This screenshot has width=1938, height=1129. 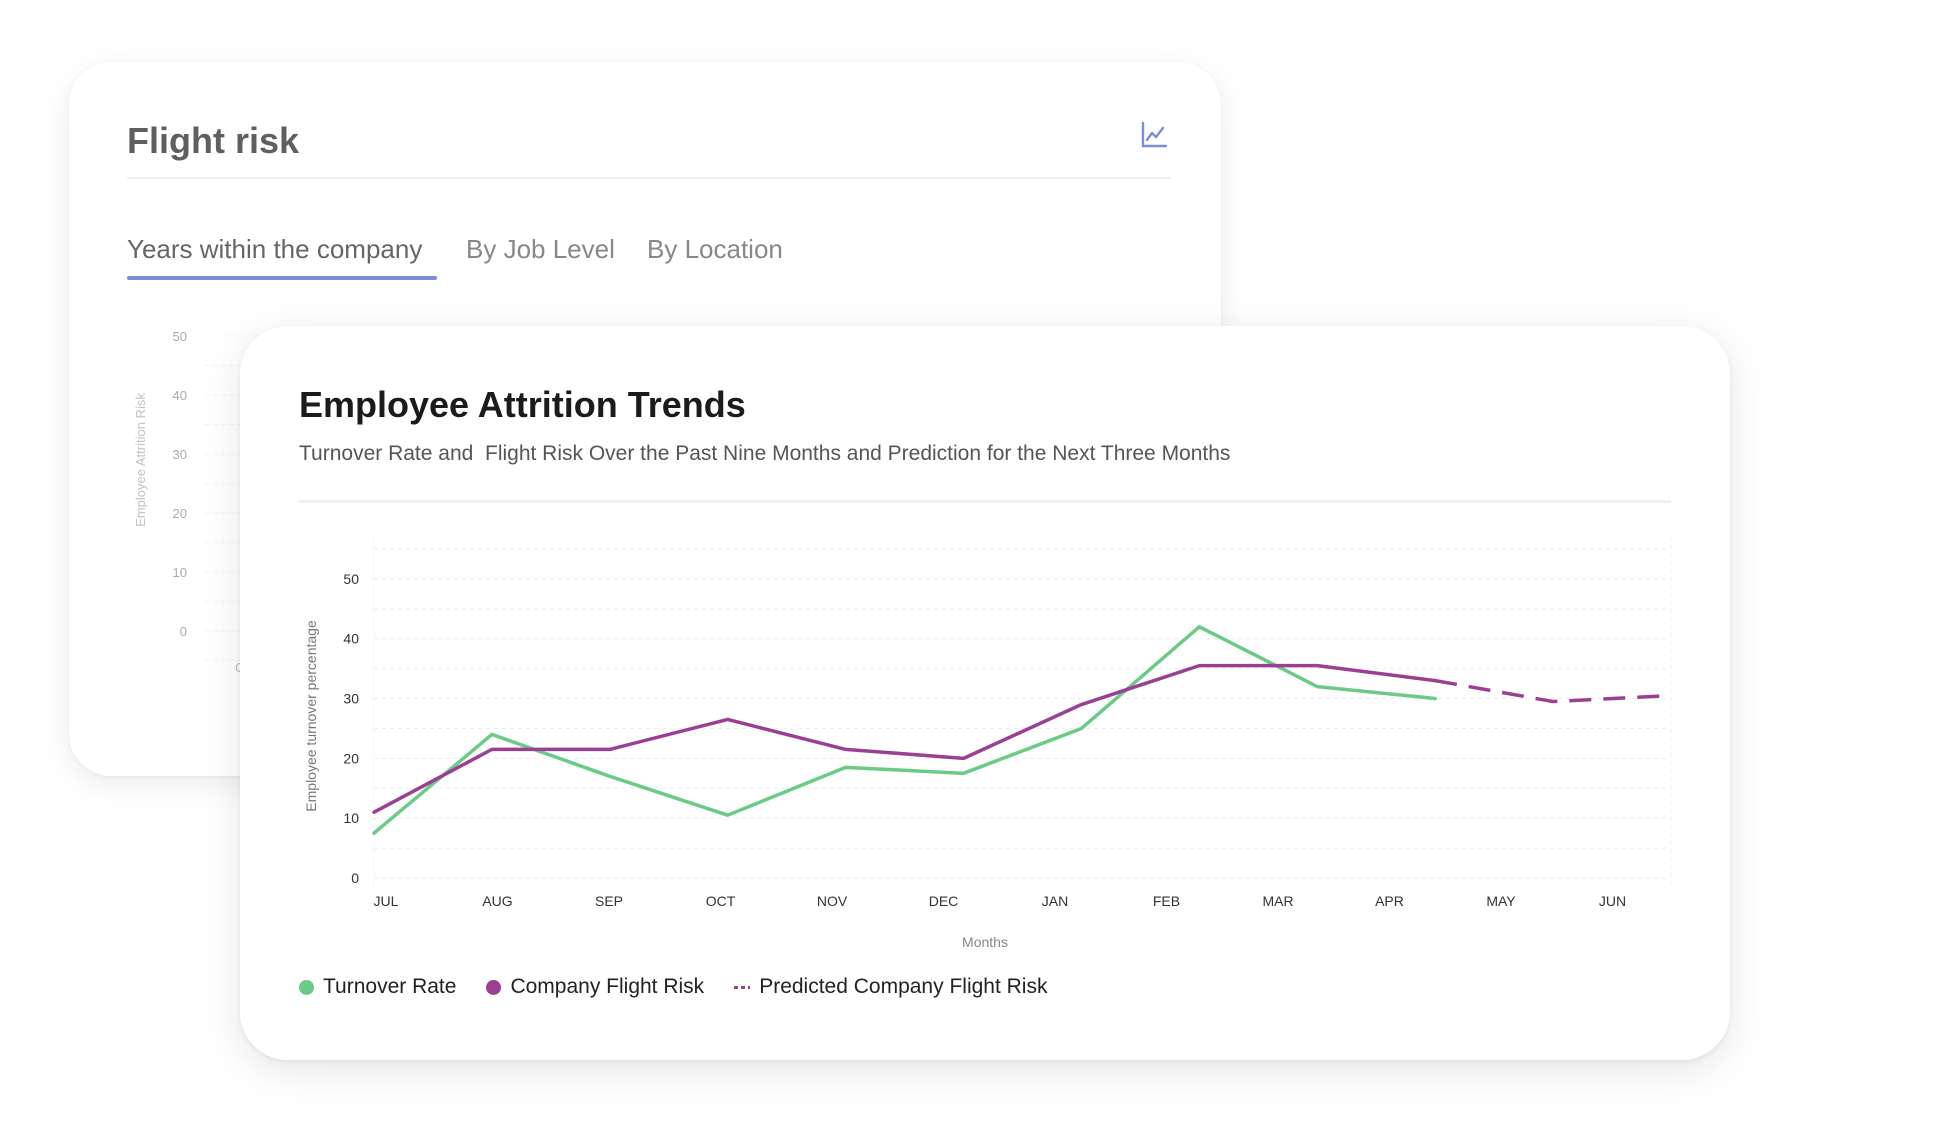 What do you see at coordinates (1166, 901) in the screenshot?
I see `x-tick-label: FEB` at bounding box center [1166, 901].